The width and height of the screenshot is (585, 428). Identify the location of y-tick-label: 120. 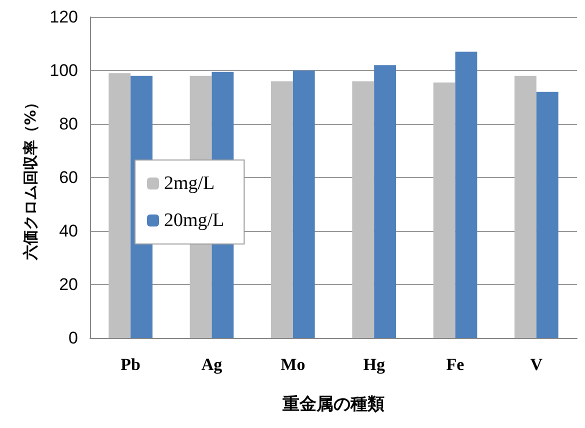
(64, 17).